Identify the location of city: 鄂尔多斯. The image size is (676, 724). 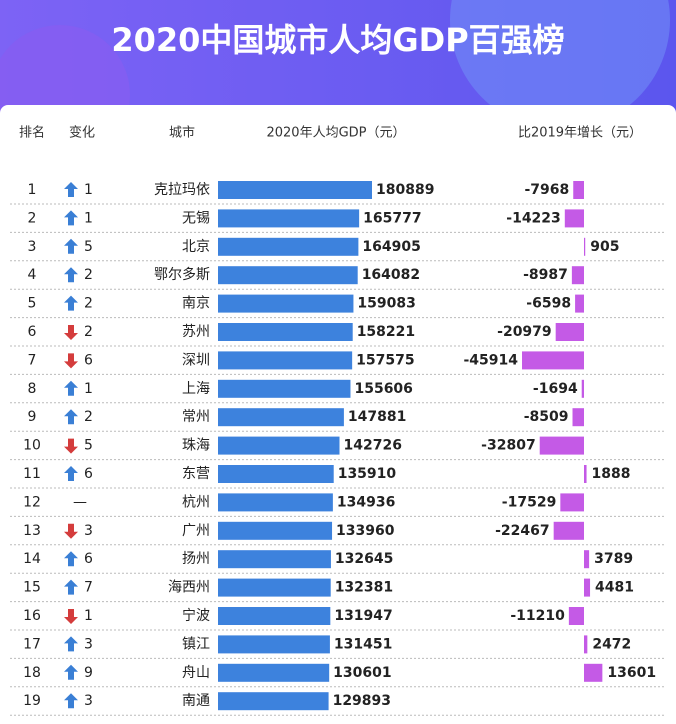
(182, 274).